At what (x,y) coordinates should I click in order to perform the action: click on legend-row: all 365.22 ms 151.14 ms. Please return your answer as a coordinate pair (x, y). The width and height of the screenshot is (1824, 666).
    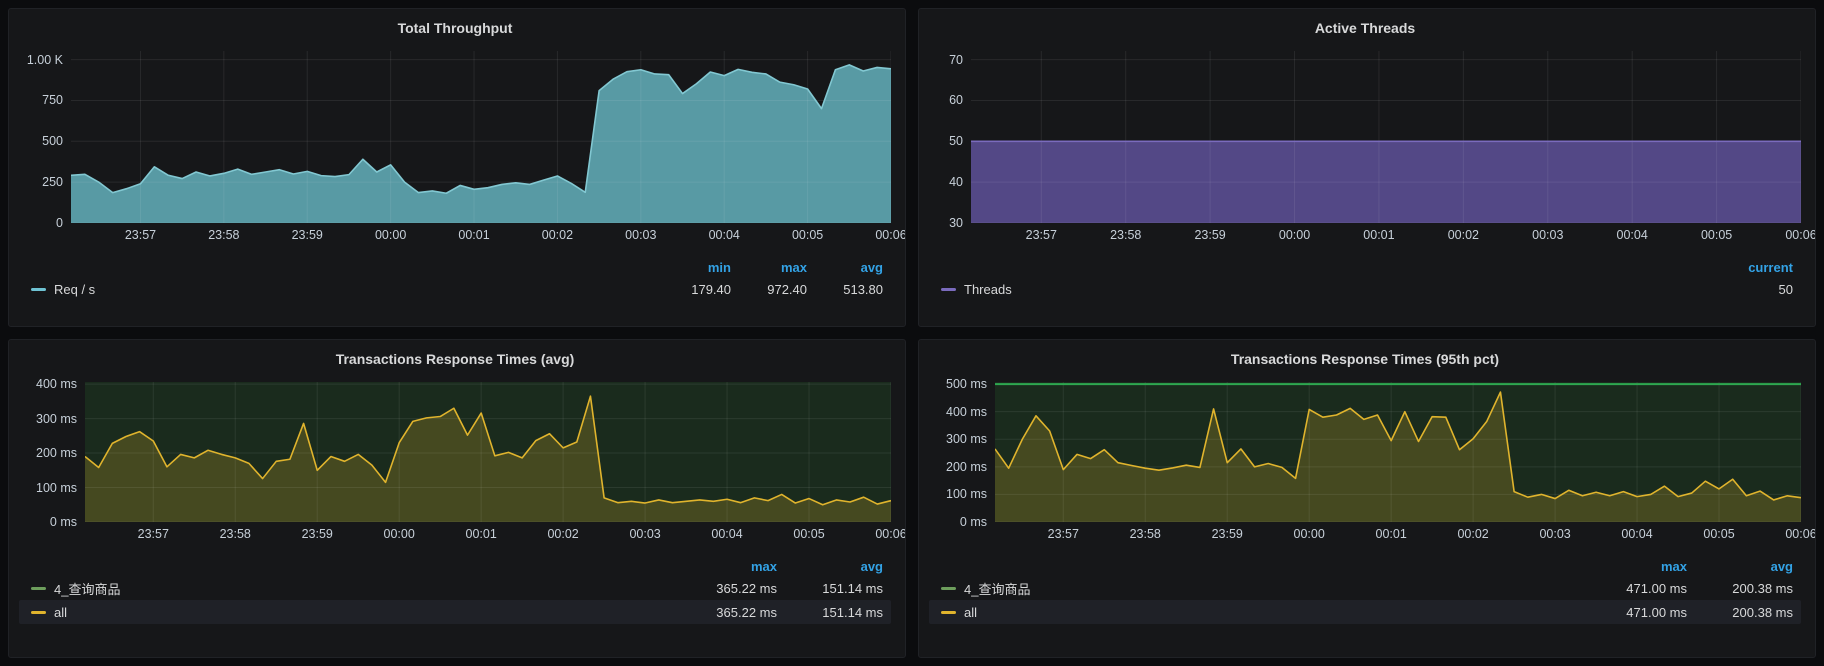
    Looking at the image, I should click on (455, 612).